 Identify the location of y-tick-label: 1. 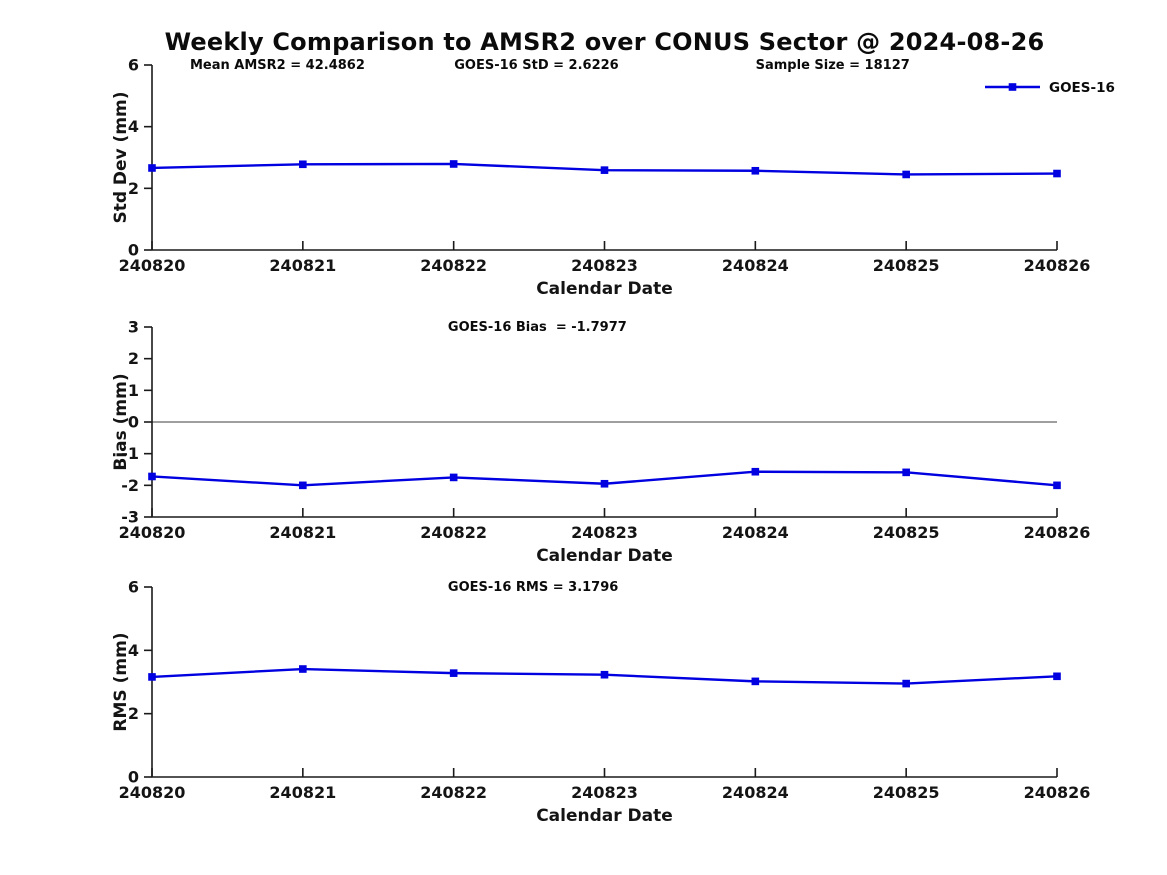
(133, 390).